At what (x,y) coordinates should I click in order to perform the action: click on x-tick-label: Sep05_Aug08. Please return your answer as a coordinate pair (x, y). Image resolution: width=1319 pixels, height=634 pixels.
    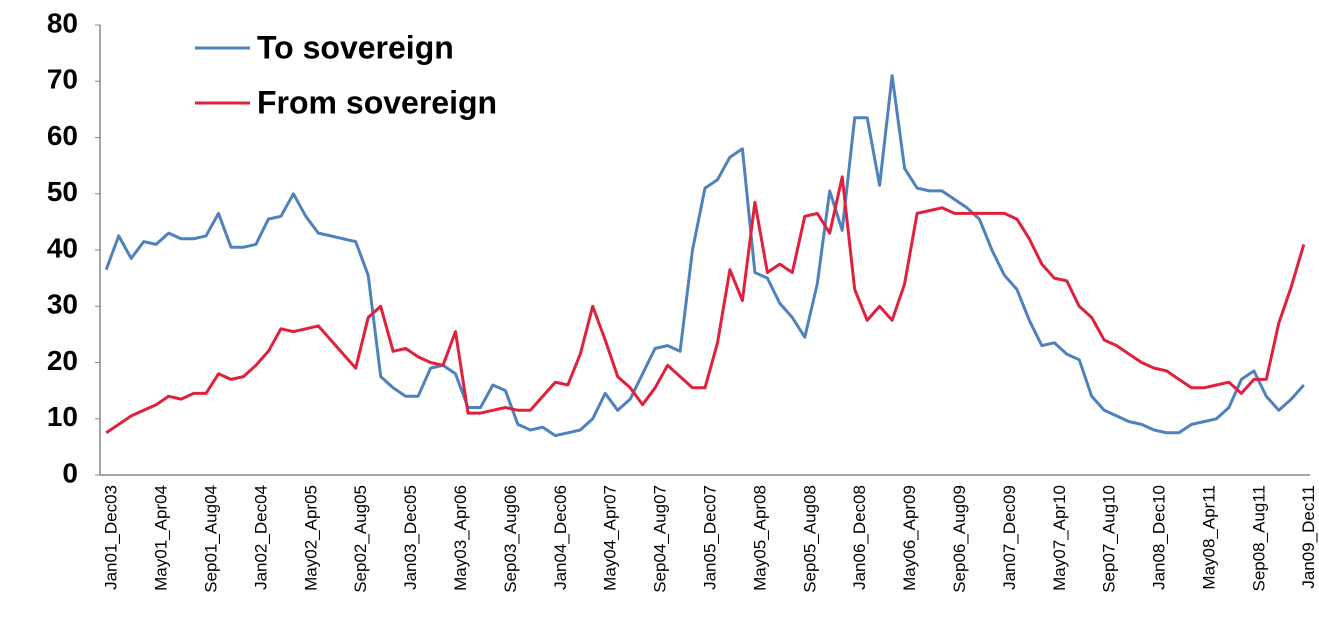
    Looking at the image, I should click on (809, 539).